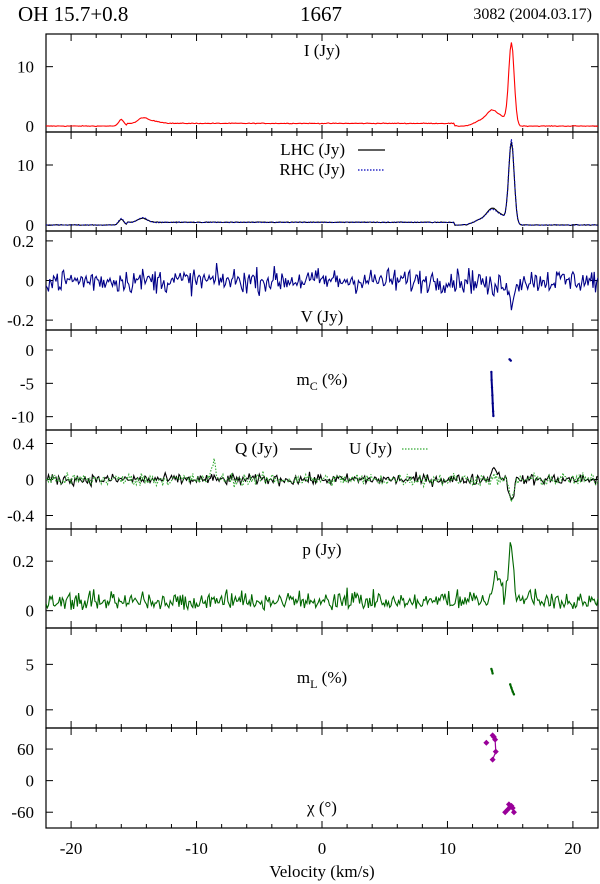 The image size is (600, 884). What do you see at coordinates (312, 149) in the screenshot?
I see `legend-label: LHC (Jy)` at bounding box center [312, 149].